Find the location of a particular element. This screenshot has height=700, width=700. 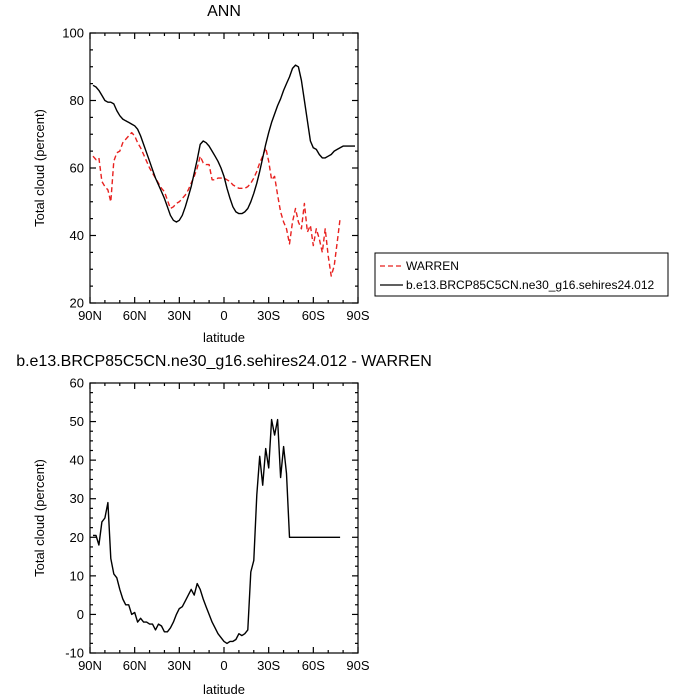

bottom-ticks is located at coordinates (224, 518).